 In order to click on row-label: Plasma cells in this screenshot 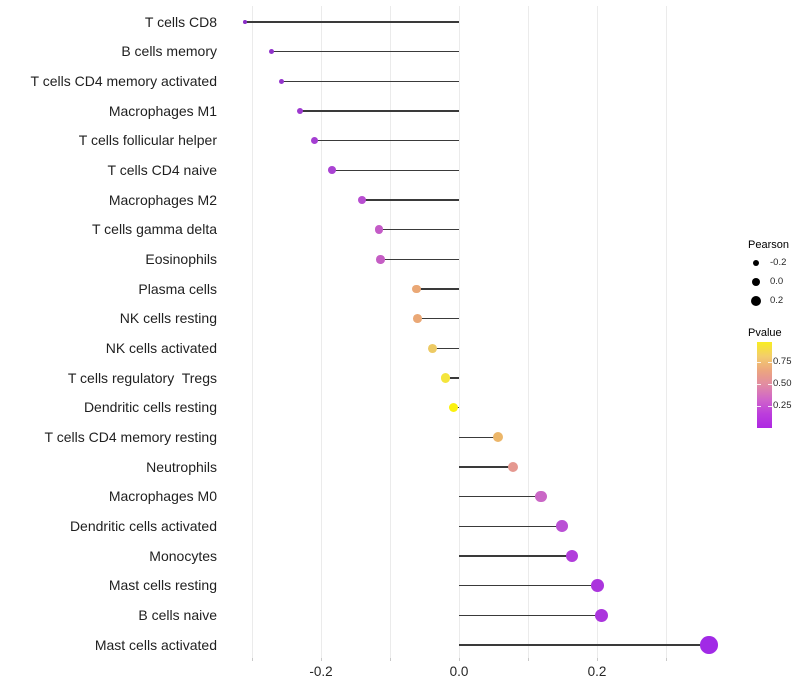, I will do `click(177, 288)`.